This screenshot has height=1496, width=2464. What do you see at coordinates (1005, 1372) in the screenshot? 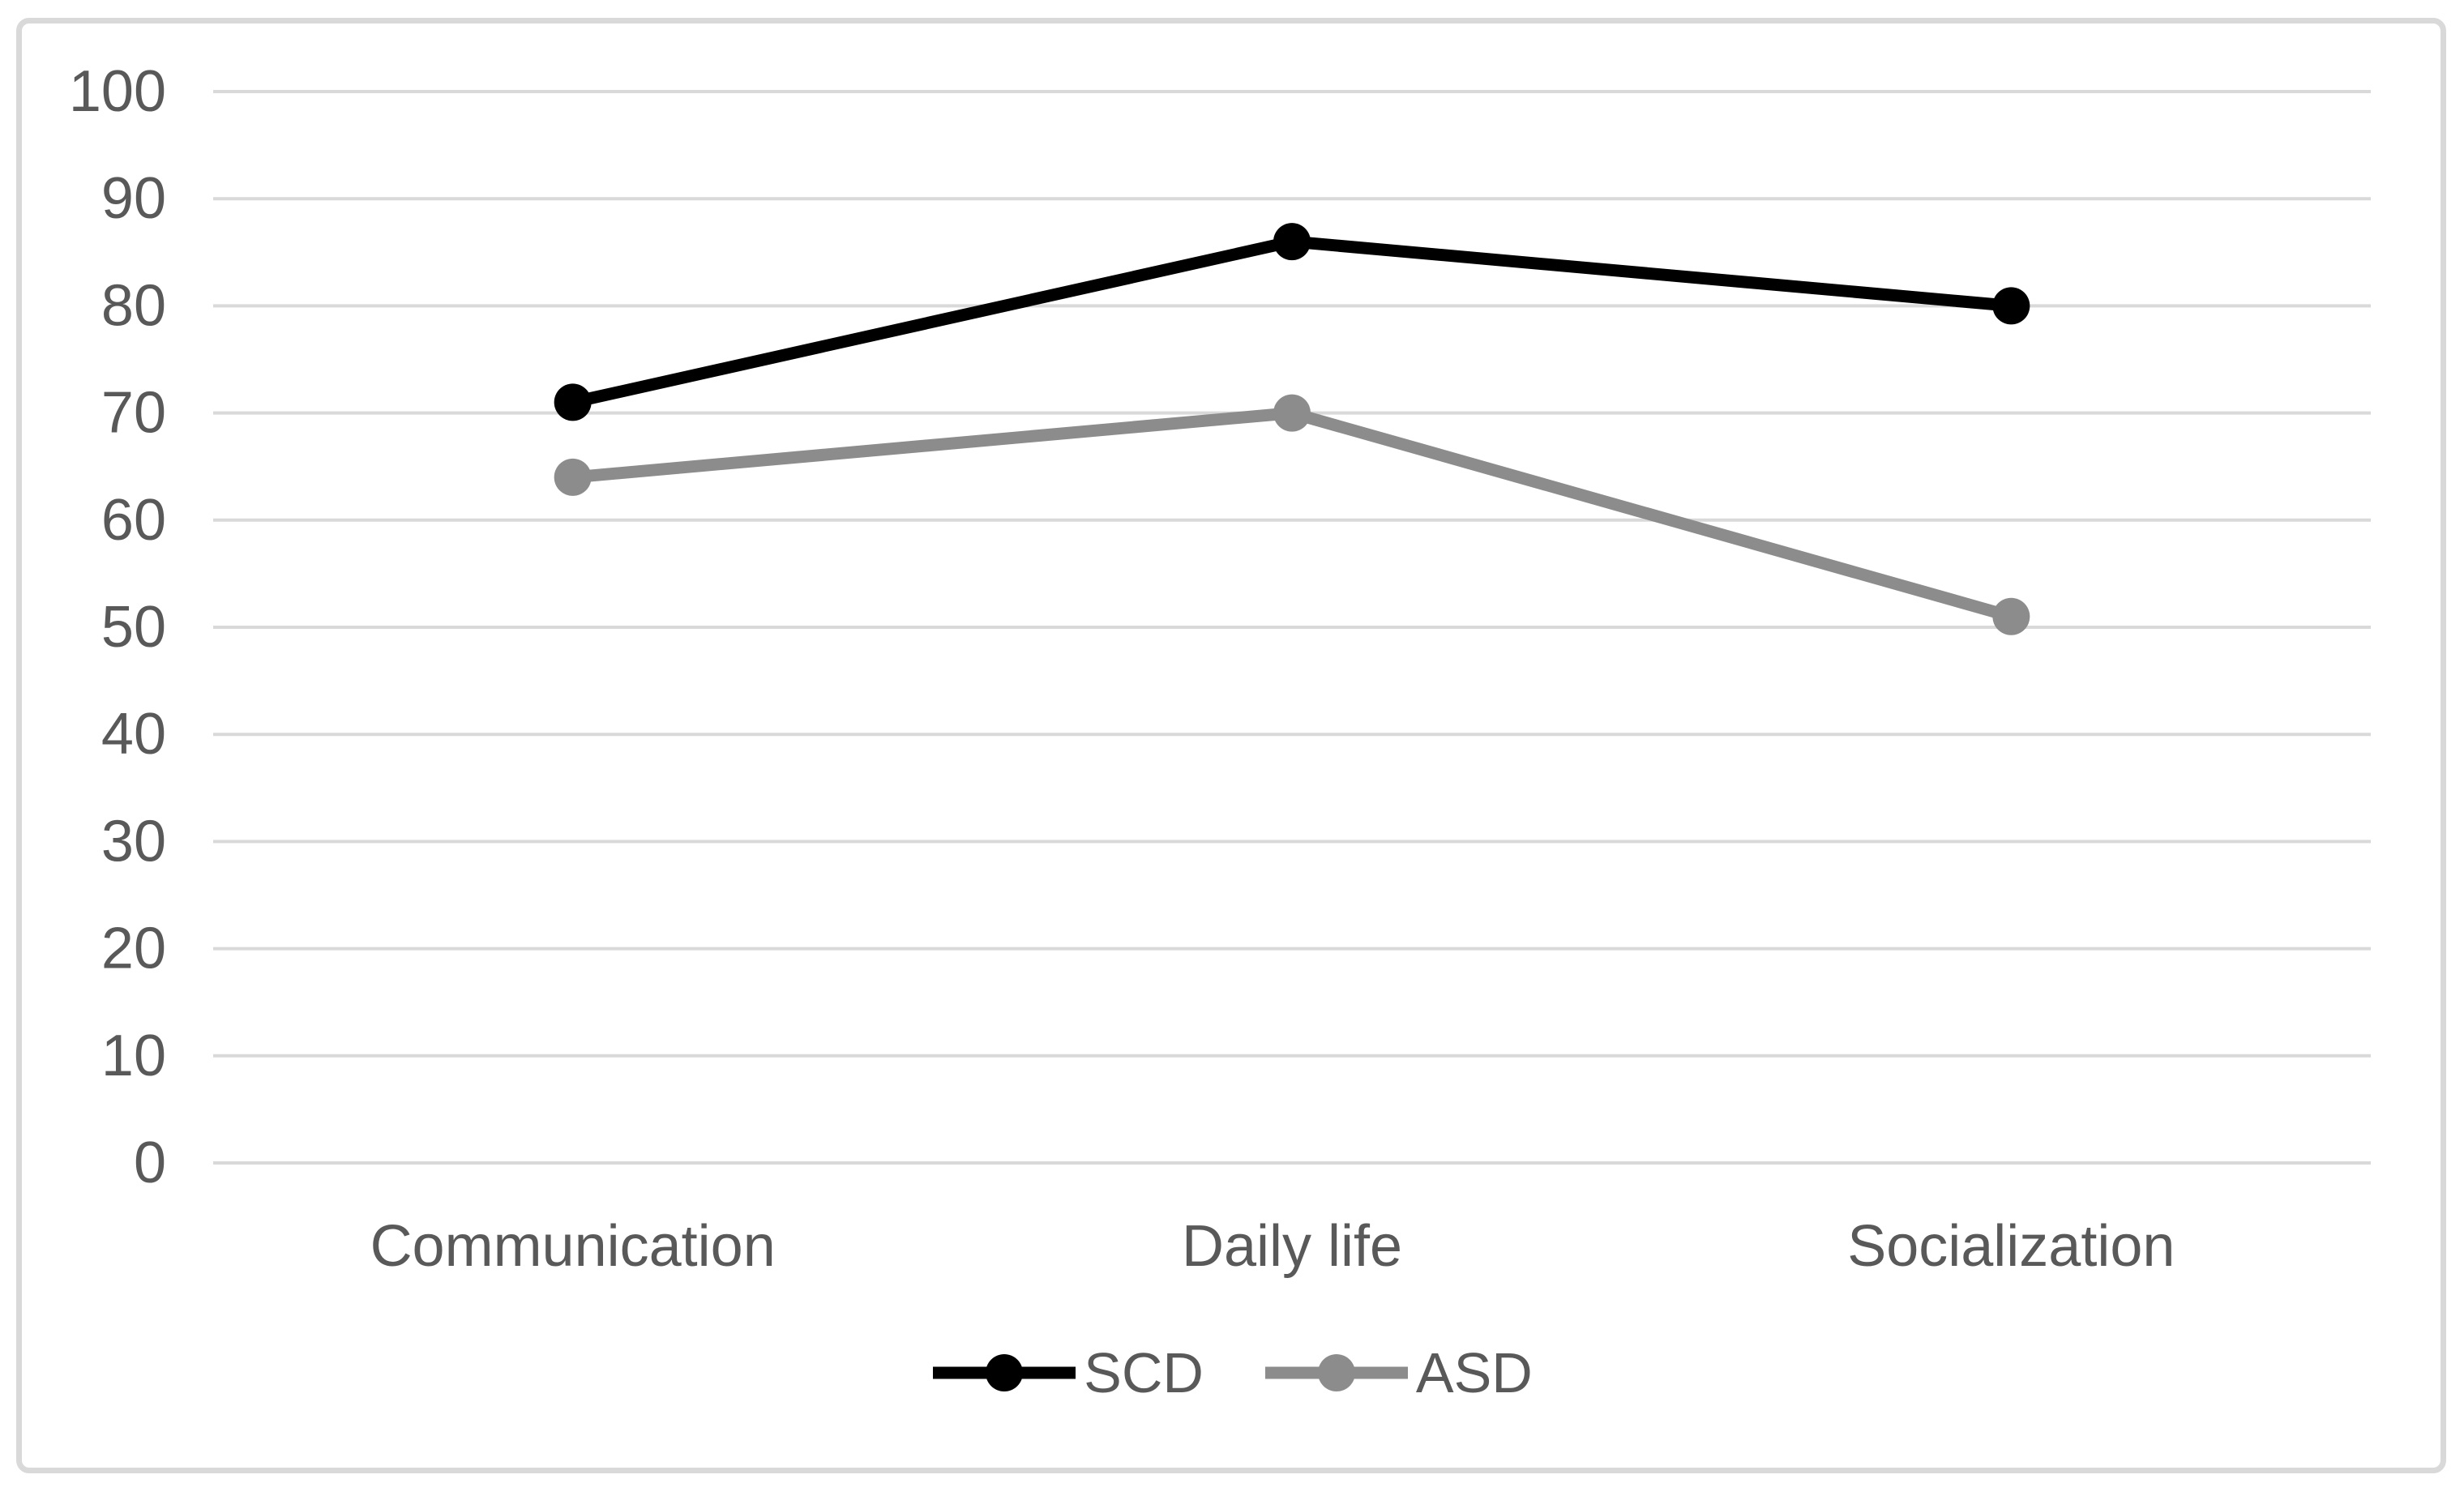
I see `scd-series-swatch` at bounding box center [1005, 1372].